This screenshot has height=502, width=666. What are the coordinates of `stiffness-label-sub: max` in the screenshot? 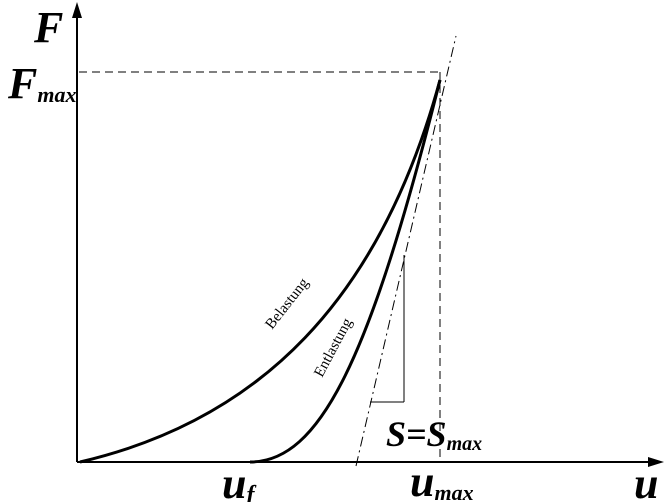 It's located at (465, 444).